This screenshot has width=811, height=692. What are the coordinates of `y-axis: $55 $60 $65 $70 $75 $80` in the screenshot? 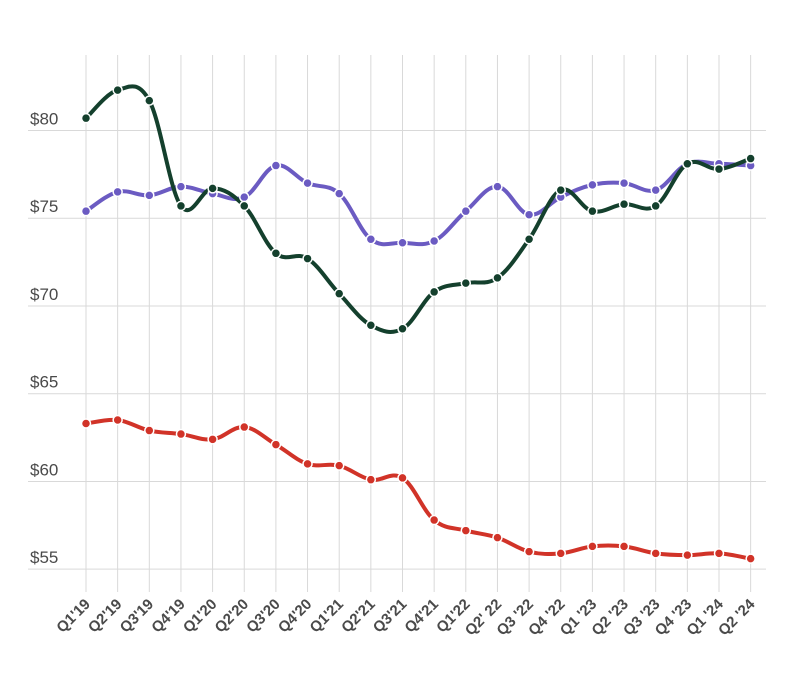 It's located at (44, 338).